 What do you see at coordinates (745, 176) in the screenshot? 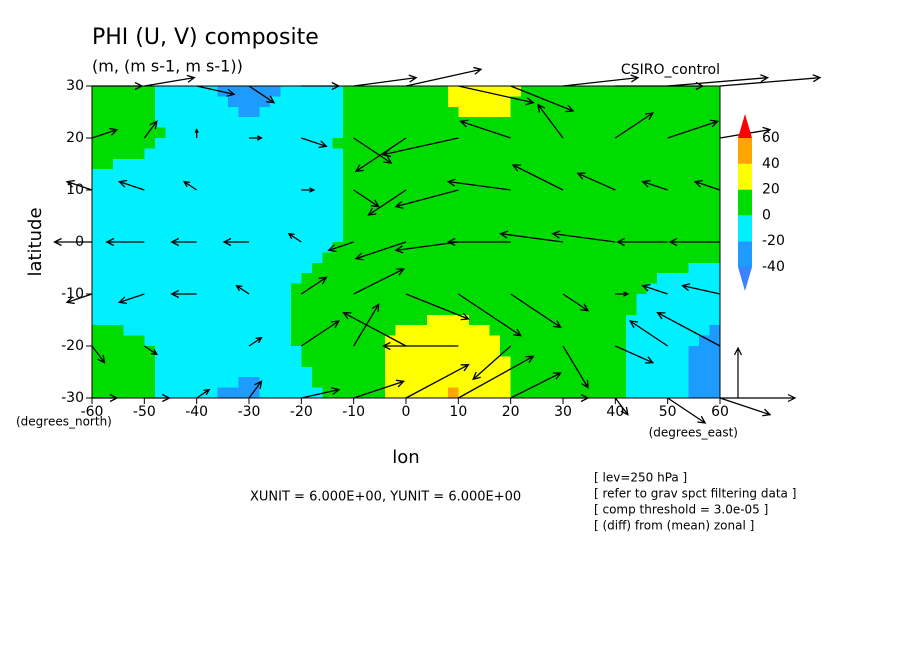
I see `colorbar-segment` at bounding box center [745, 176].